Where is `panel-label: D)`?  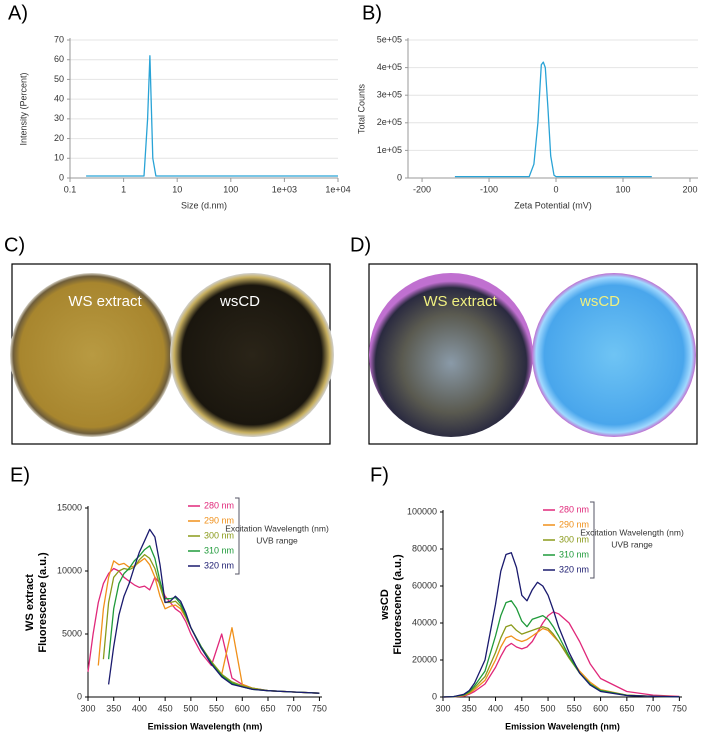 panel-label: D) is located at coordinates (360, 245).